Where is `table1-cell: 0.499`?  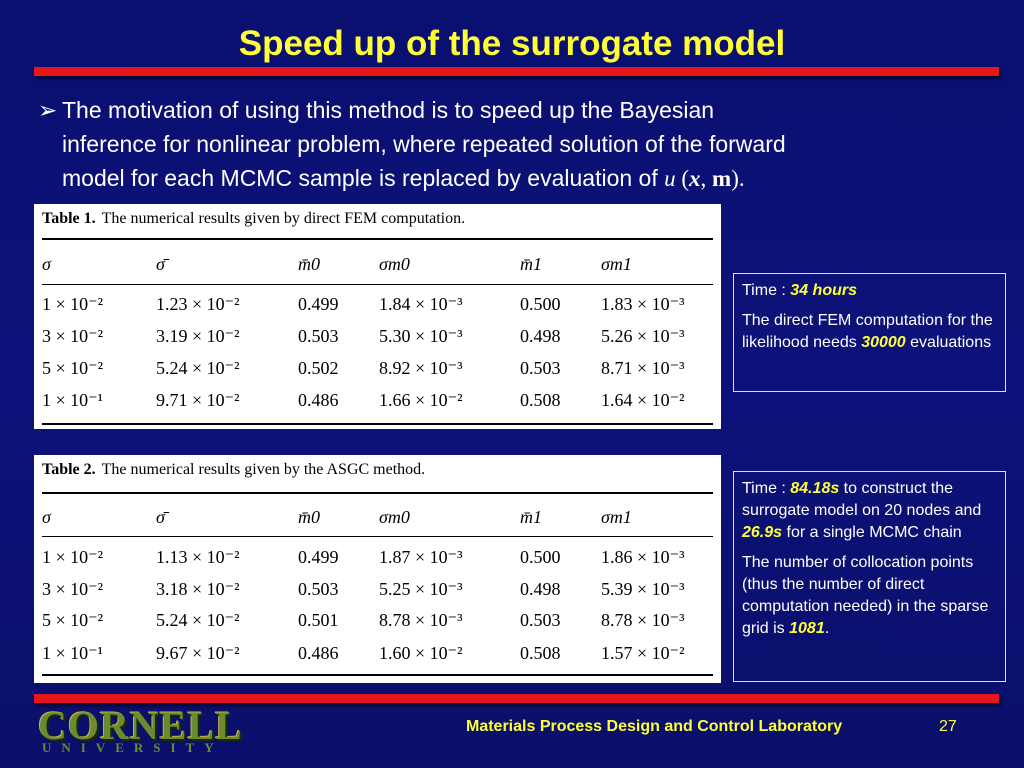
table1-cell: 0.499 is located at coordinates (318, 304).